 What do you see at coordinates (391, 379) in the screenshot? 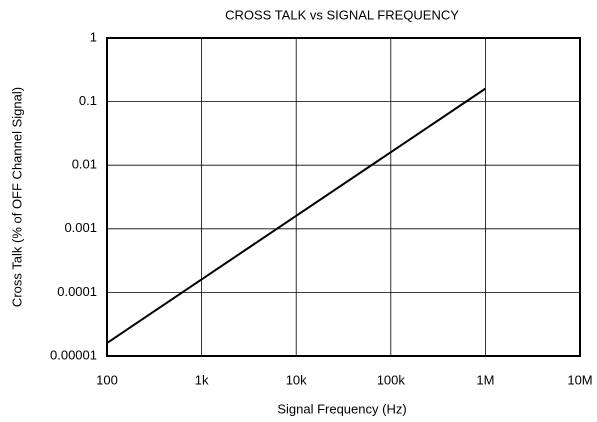
I see `x-tick-label: 100k` at bounding box center [391, 379].